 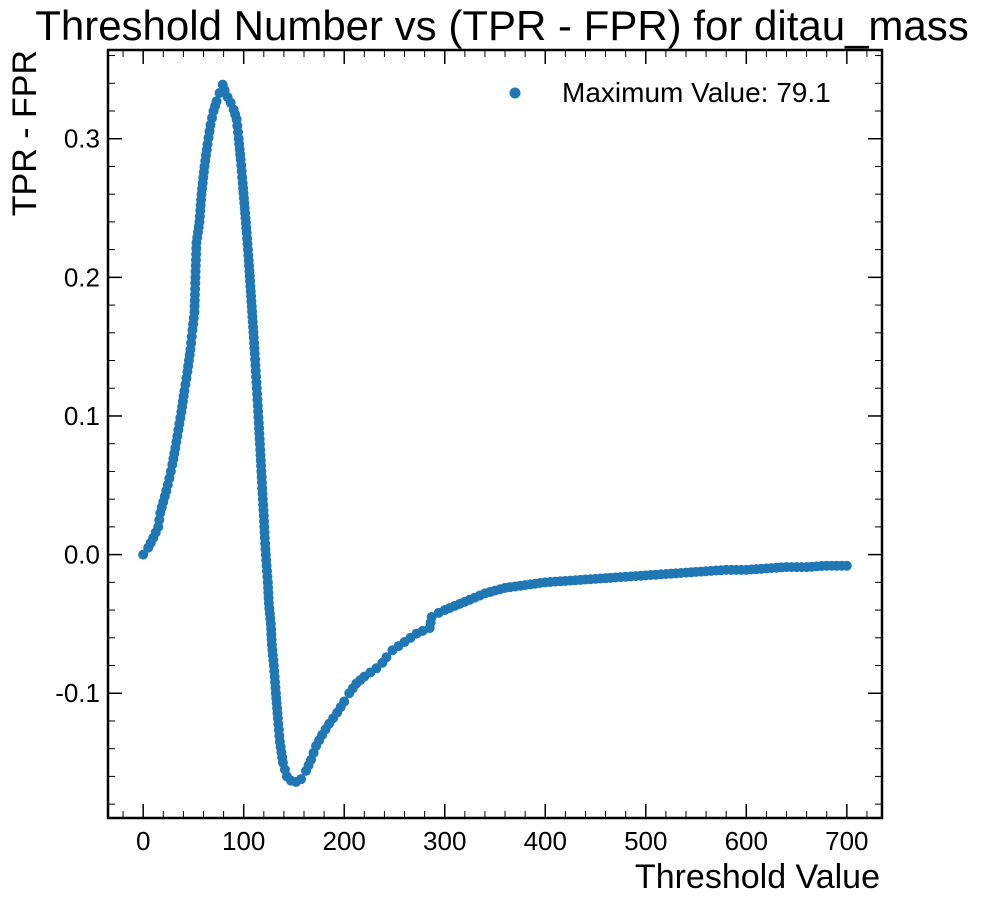 I want to click on legend-label: Maximum Value: 79.1, so click(x=696, y=92).